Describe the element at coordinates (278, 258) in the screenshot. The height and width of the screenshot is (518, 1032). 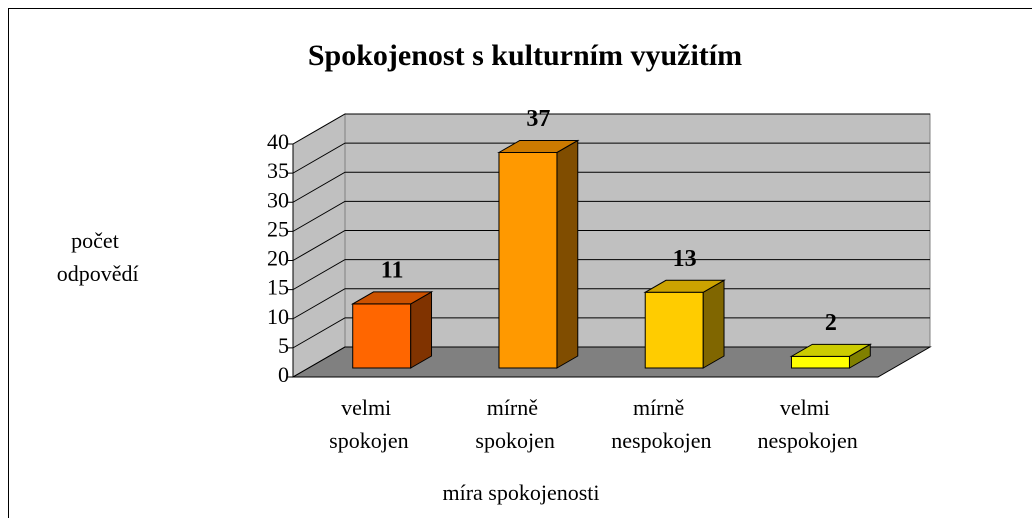
I see `y-tick-label: 20` at that location.